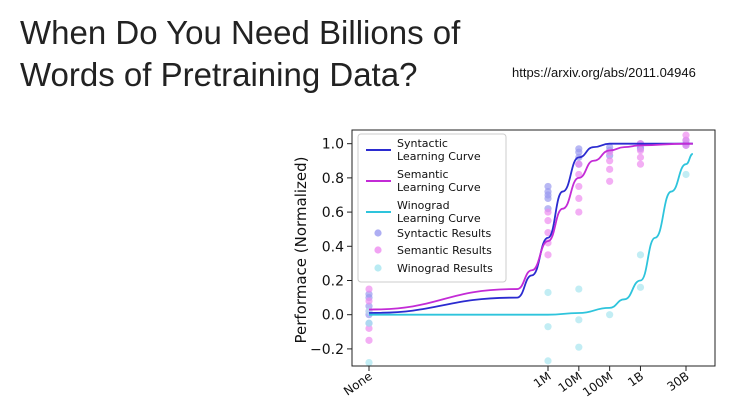 This screenshot has height=419, width=740. What do you see at coordinates (333, 179) in the screenshot?
I see `y-tick-label: 0.8` at bounding box center [333, 179].